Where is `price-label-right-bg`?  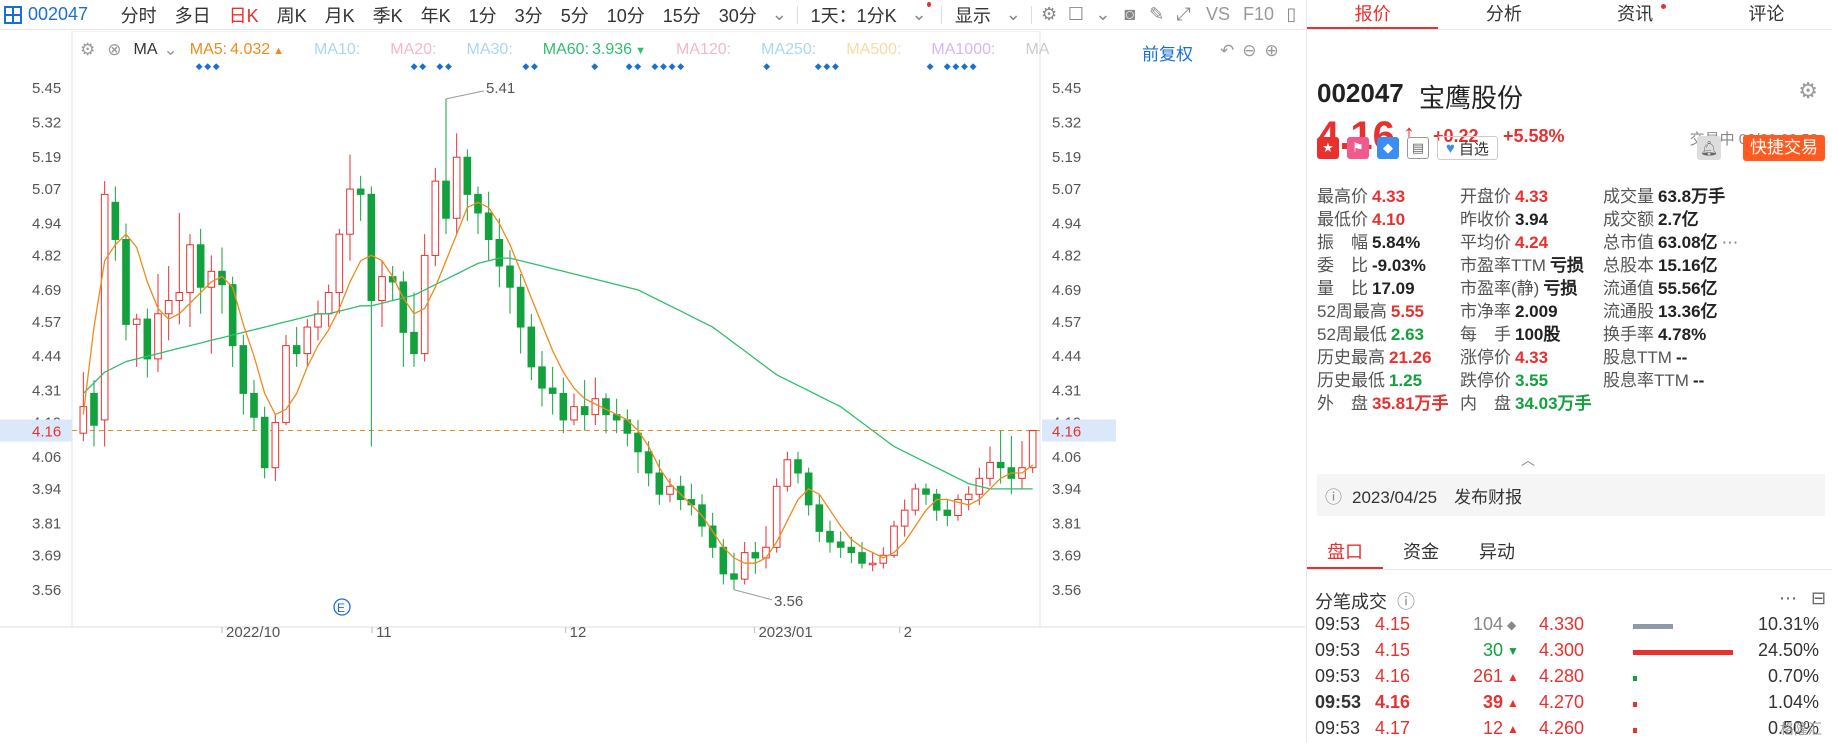 price-label-right-bg is located at coordinates (1079, 430).